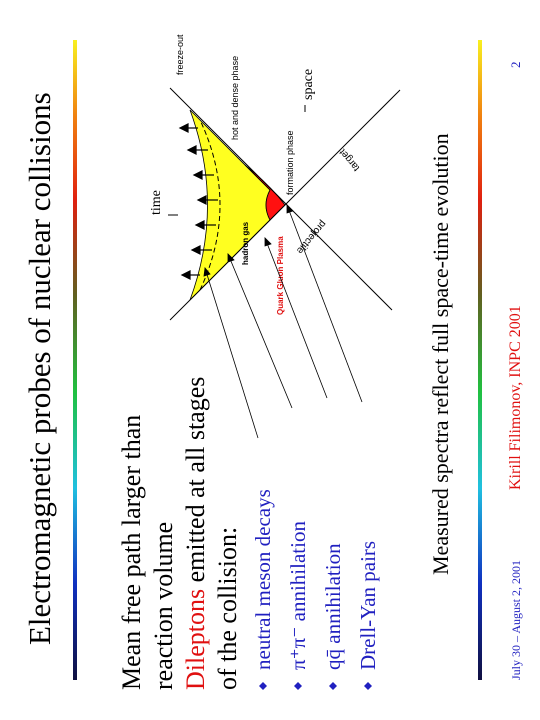 Image resolution: width=540 pixels, height=720 pixels. I want to click on body-text: emitted at all stages, so click(195, 483).